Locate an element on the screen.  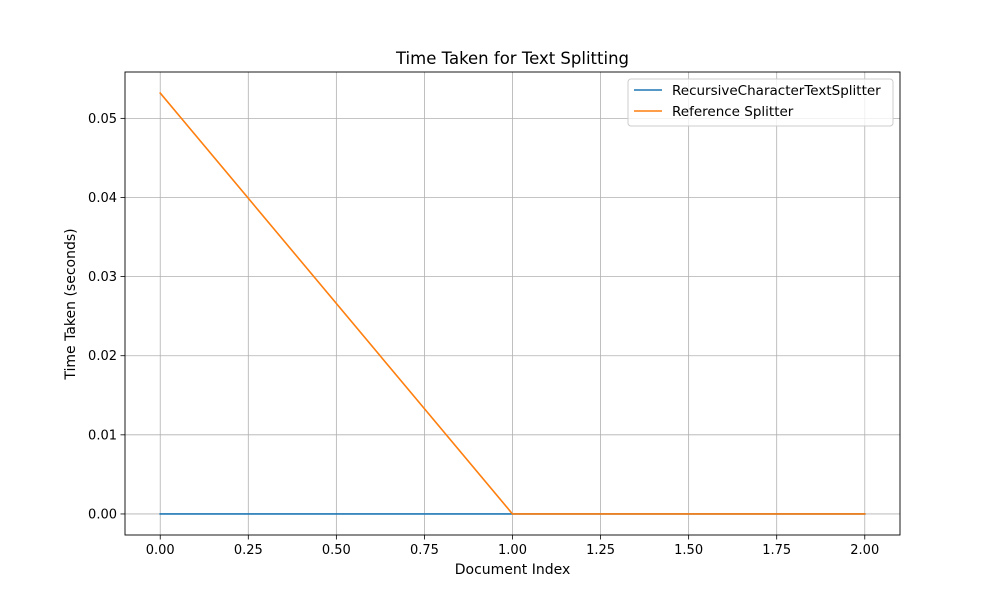
x-tick-label: 1.25 is located at coordinates (600, 550).